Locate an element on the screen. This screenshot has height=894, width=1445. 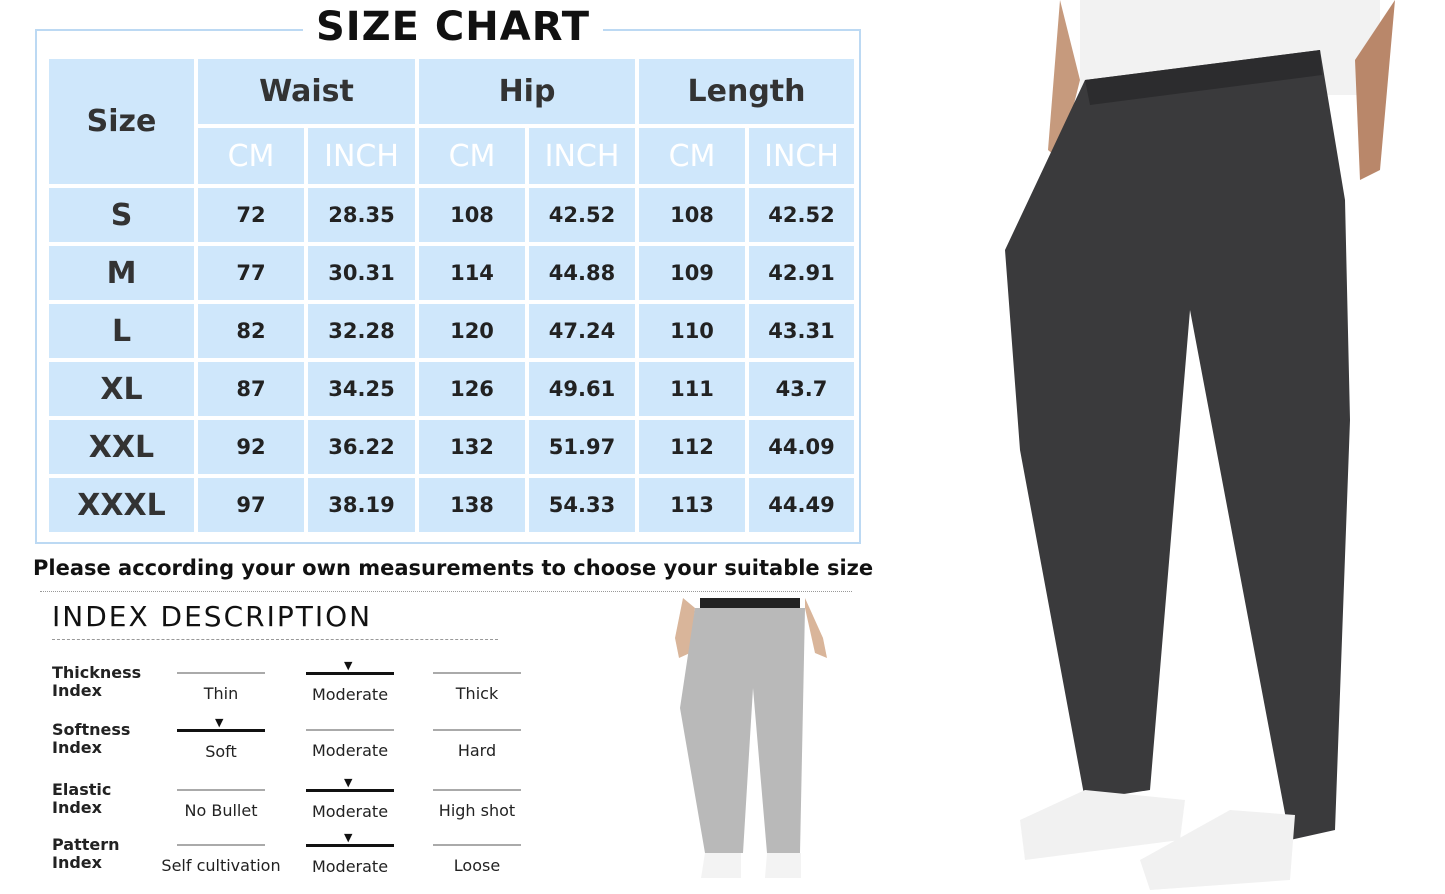
index-option: Loose is located at coordinates (477, 853).